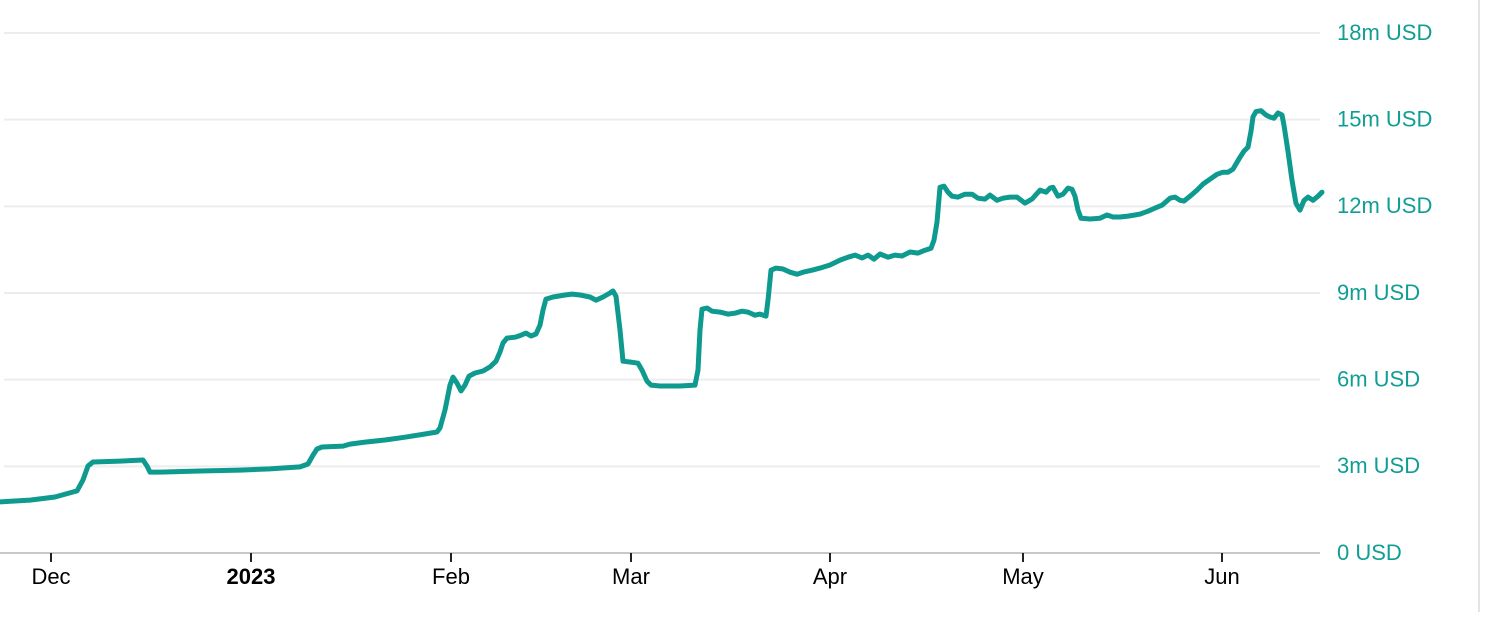 The height and width of the screenshot is (622, 1506). What do you see at coordinates (1378, 465) in the screenshot?
I see `y-axis-label-3m: 3m USD` at bounding box center [1378, 465].